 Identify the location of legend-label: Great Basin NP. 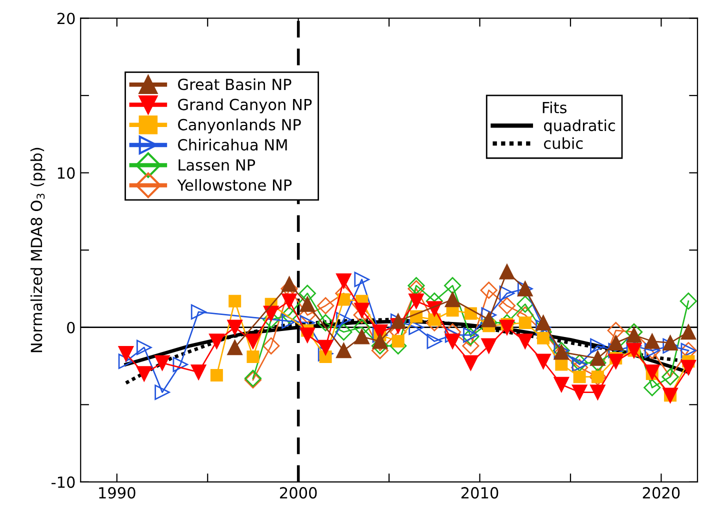
(235, 84).